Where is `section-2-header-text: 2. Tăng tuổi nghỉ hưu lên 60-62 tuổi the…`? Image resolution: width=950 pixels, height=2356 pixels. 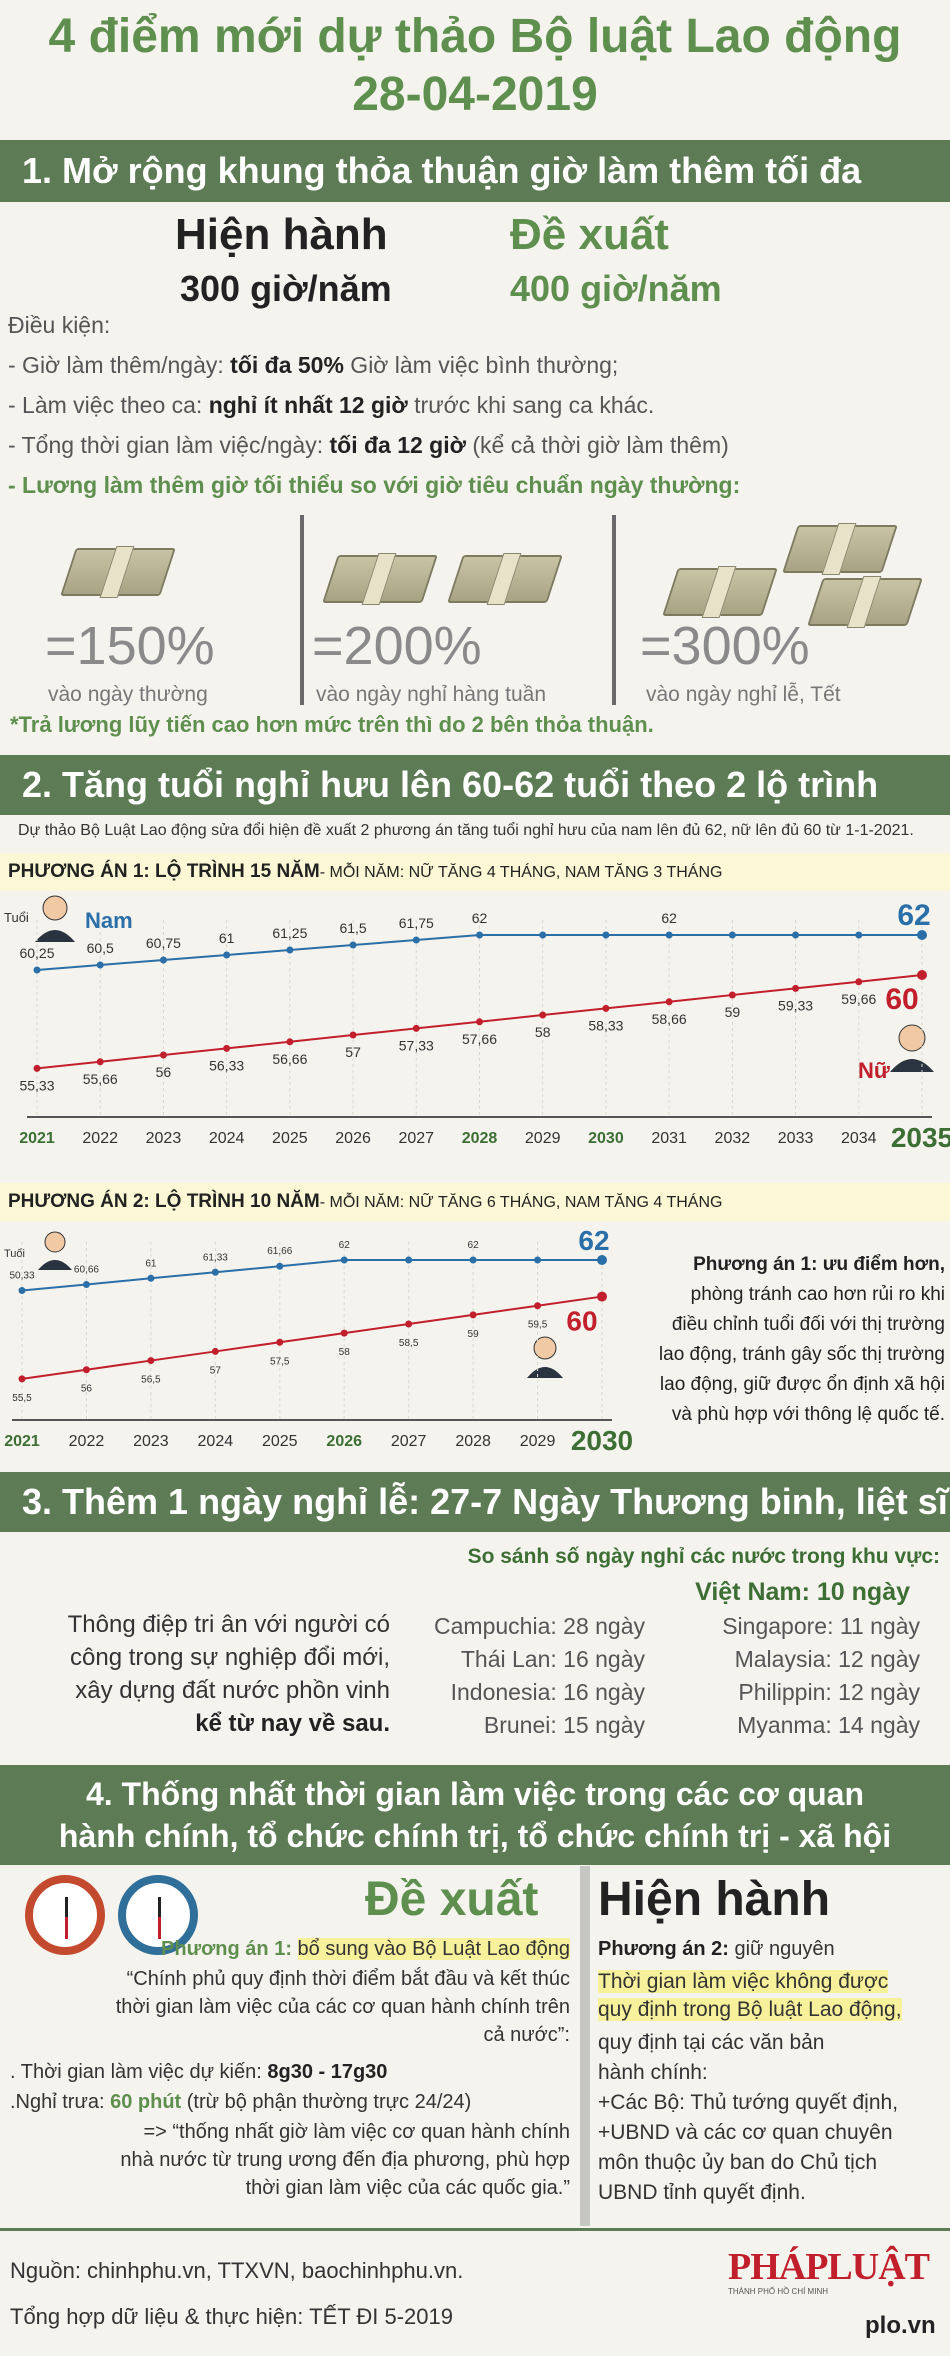 section-2-header-text: 2. Tăng tuổi nghỉ hưu lên 60-62 tuổi the… is located at coordinates (450, 784).